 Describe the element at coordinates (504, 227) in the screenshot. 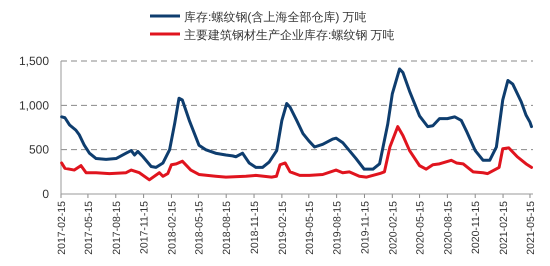

I see `x-tick-label: 2021-02-15` at that location.